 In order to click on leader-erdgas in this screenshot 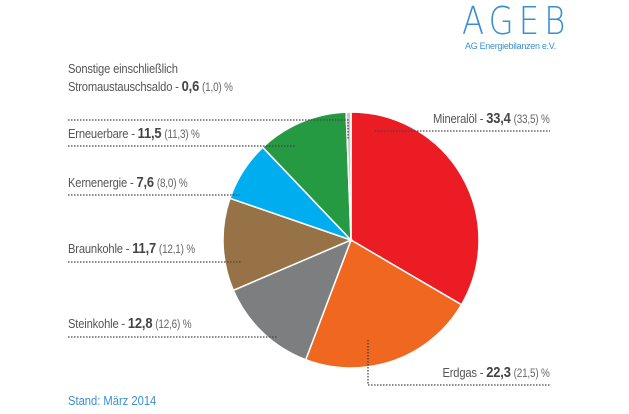, I will do `click(458, 363)`.